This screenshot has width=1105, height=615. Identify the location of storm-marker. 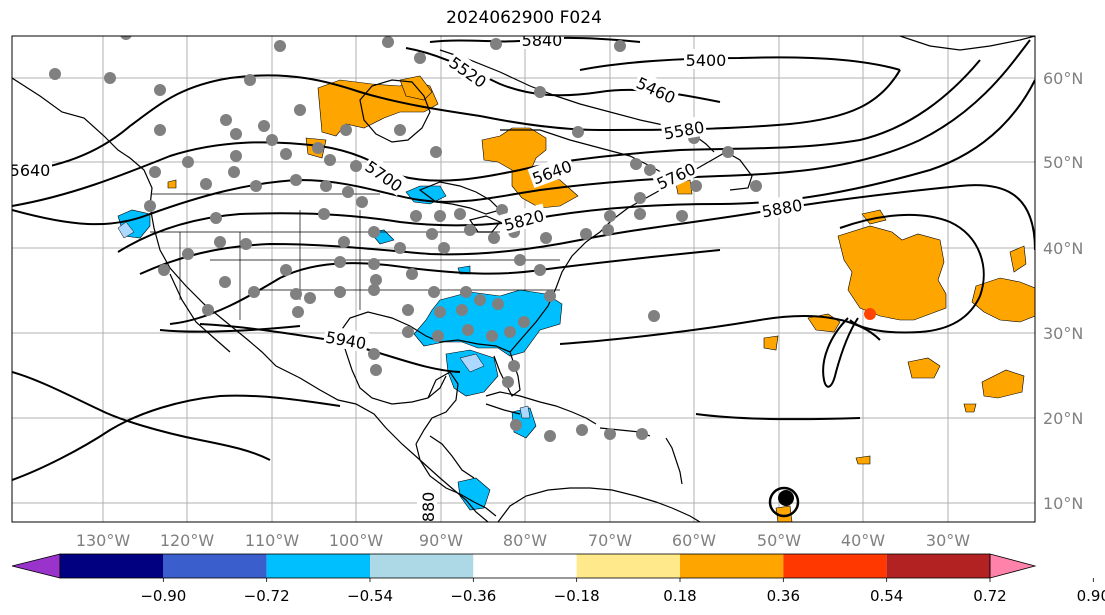
(784, 502).